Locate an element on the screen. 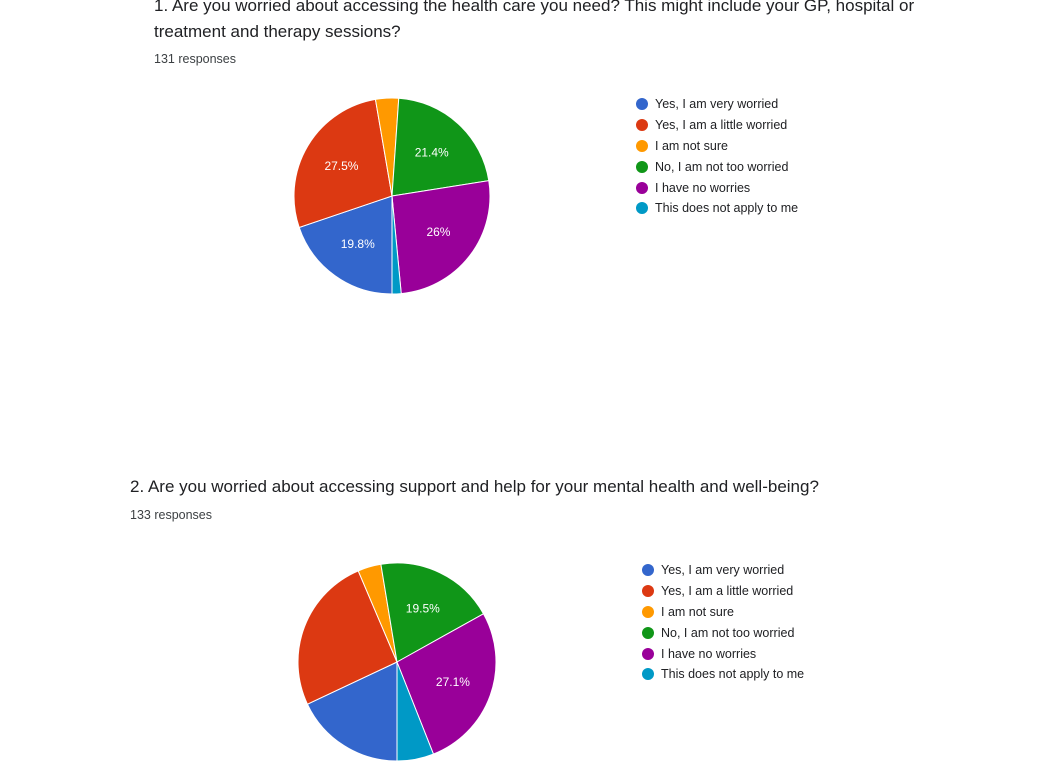 The image size is (1058, 772). pie-chart: 19.8% 27.5% 21.4% 26% is located at coordinates (392, 196).